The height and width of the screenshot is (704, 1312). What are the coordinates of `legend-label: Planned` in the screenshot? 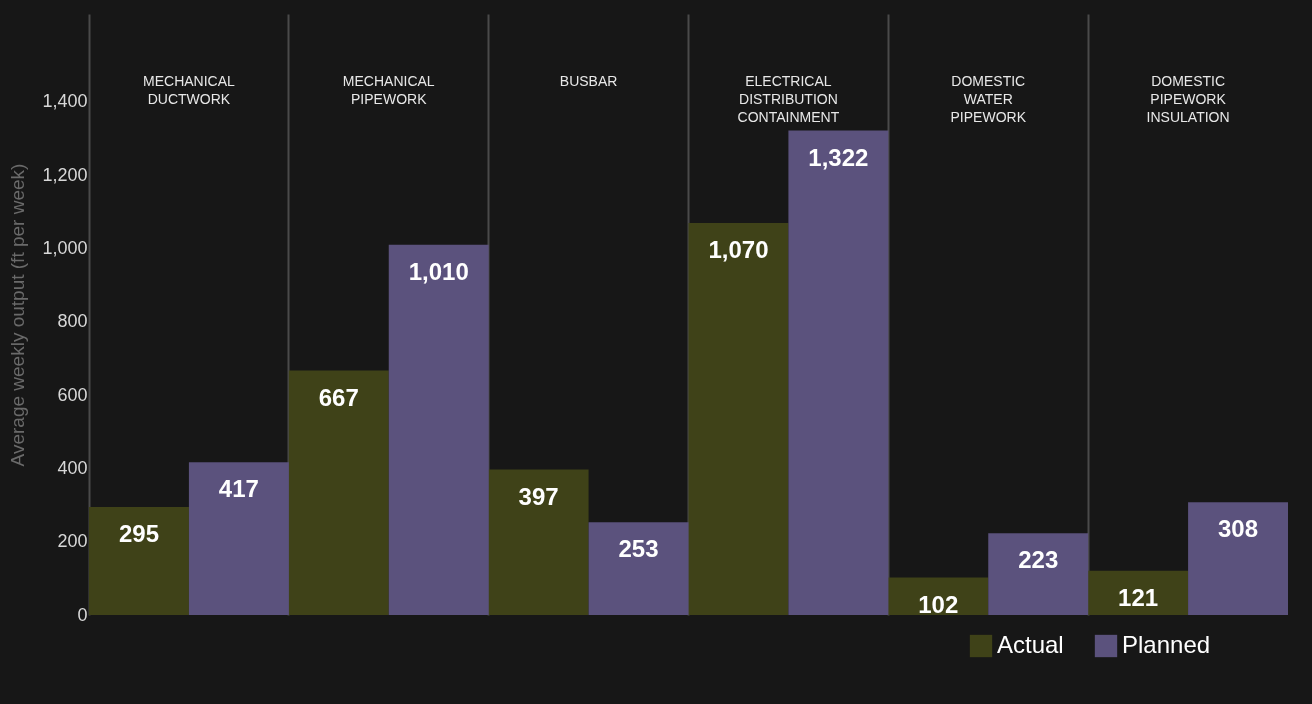 It's located at (1166, 644).